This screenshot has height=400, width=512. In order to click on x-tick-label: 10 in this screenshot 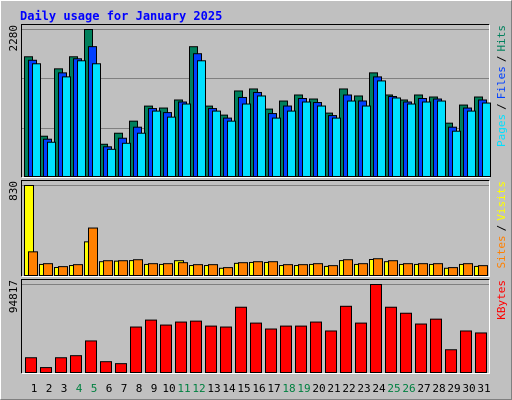, I will do `click(168, 388)`.